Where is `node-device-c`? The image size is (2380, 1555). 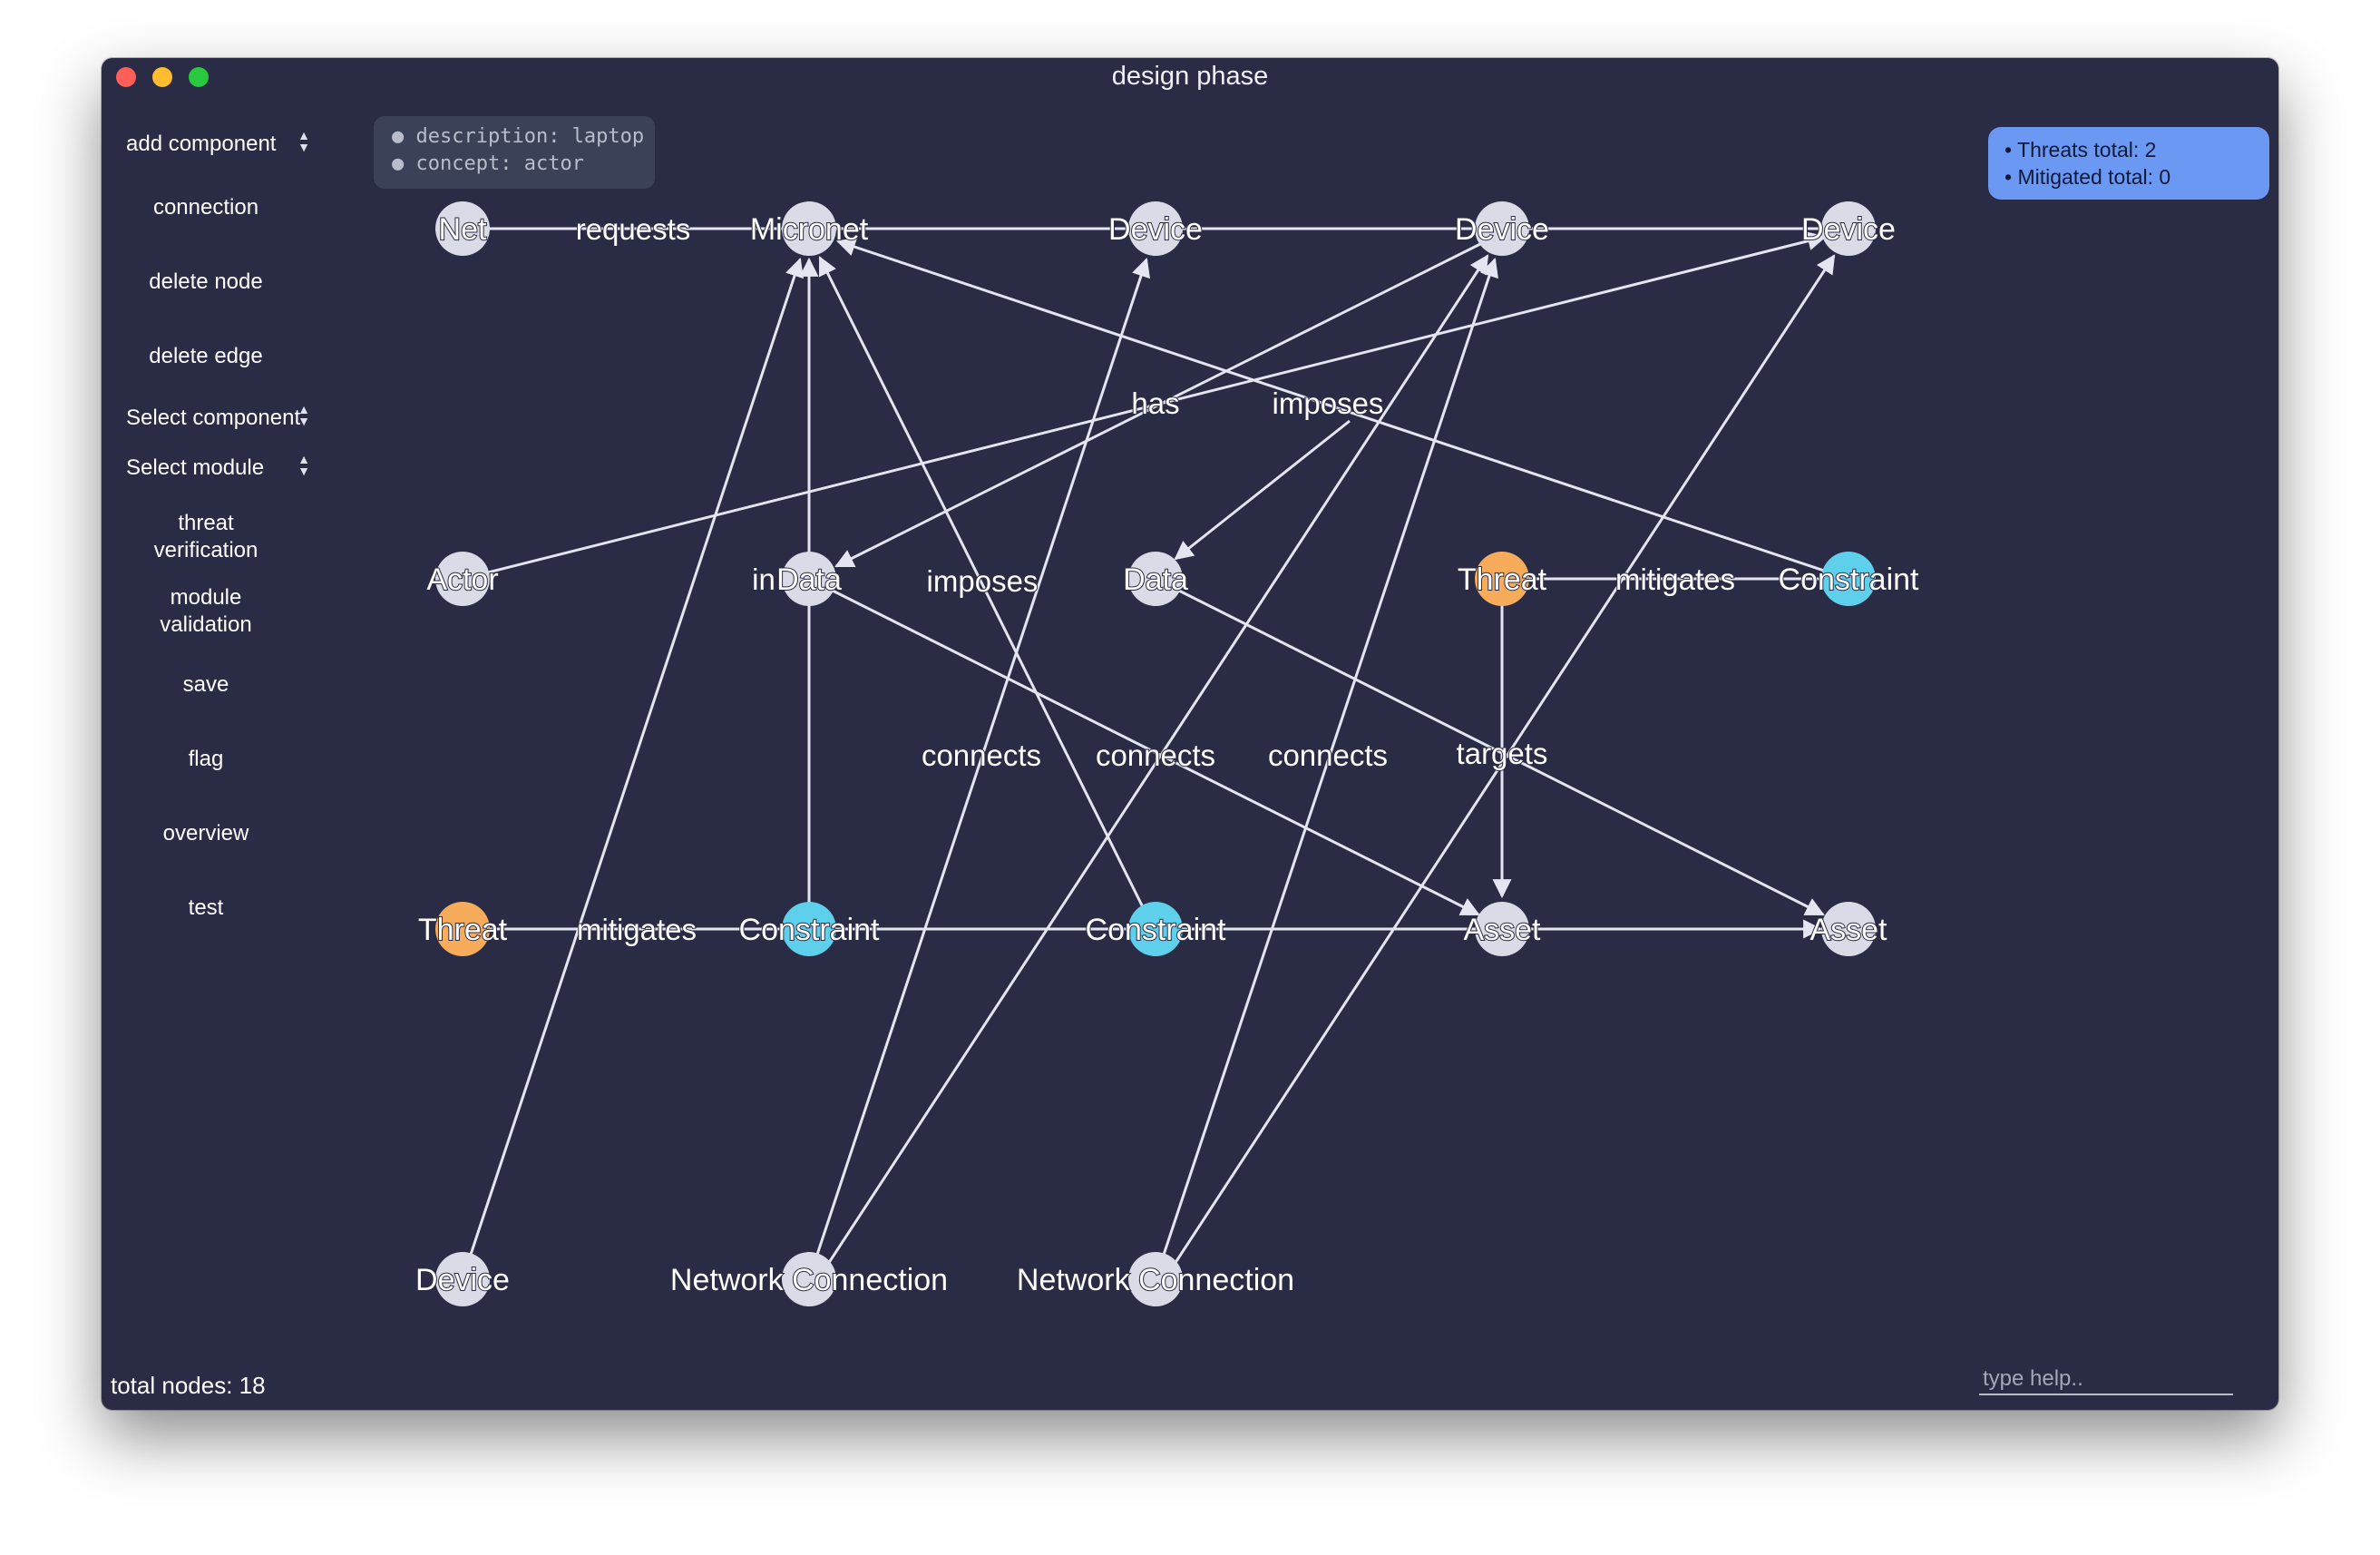 node-device-c is located at coordinates (1848, 228).